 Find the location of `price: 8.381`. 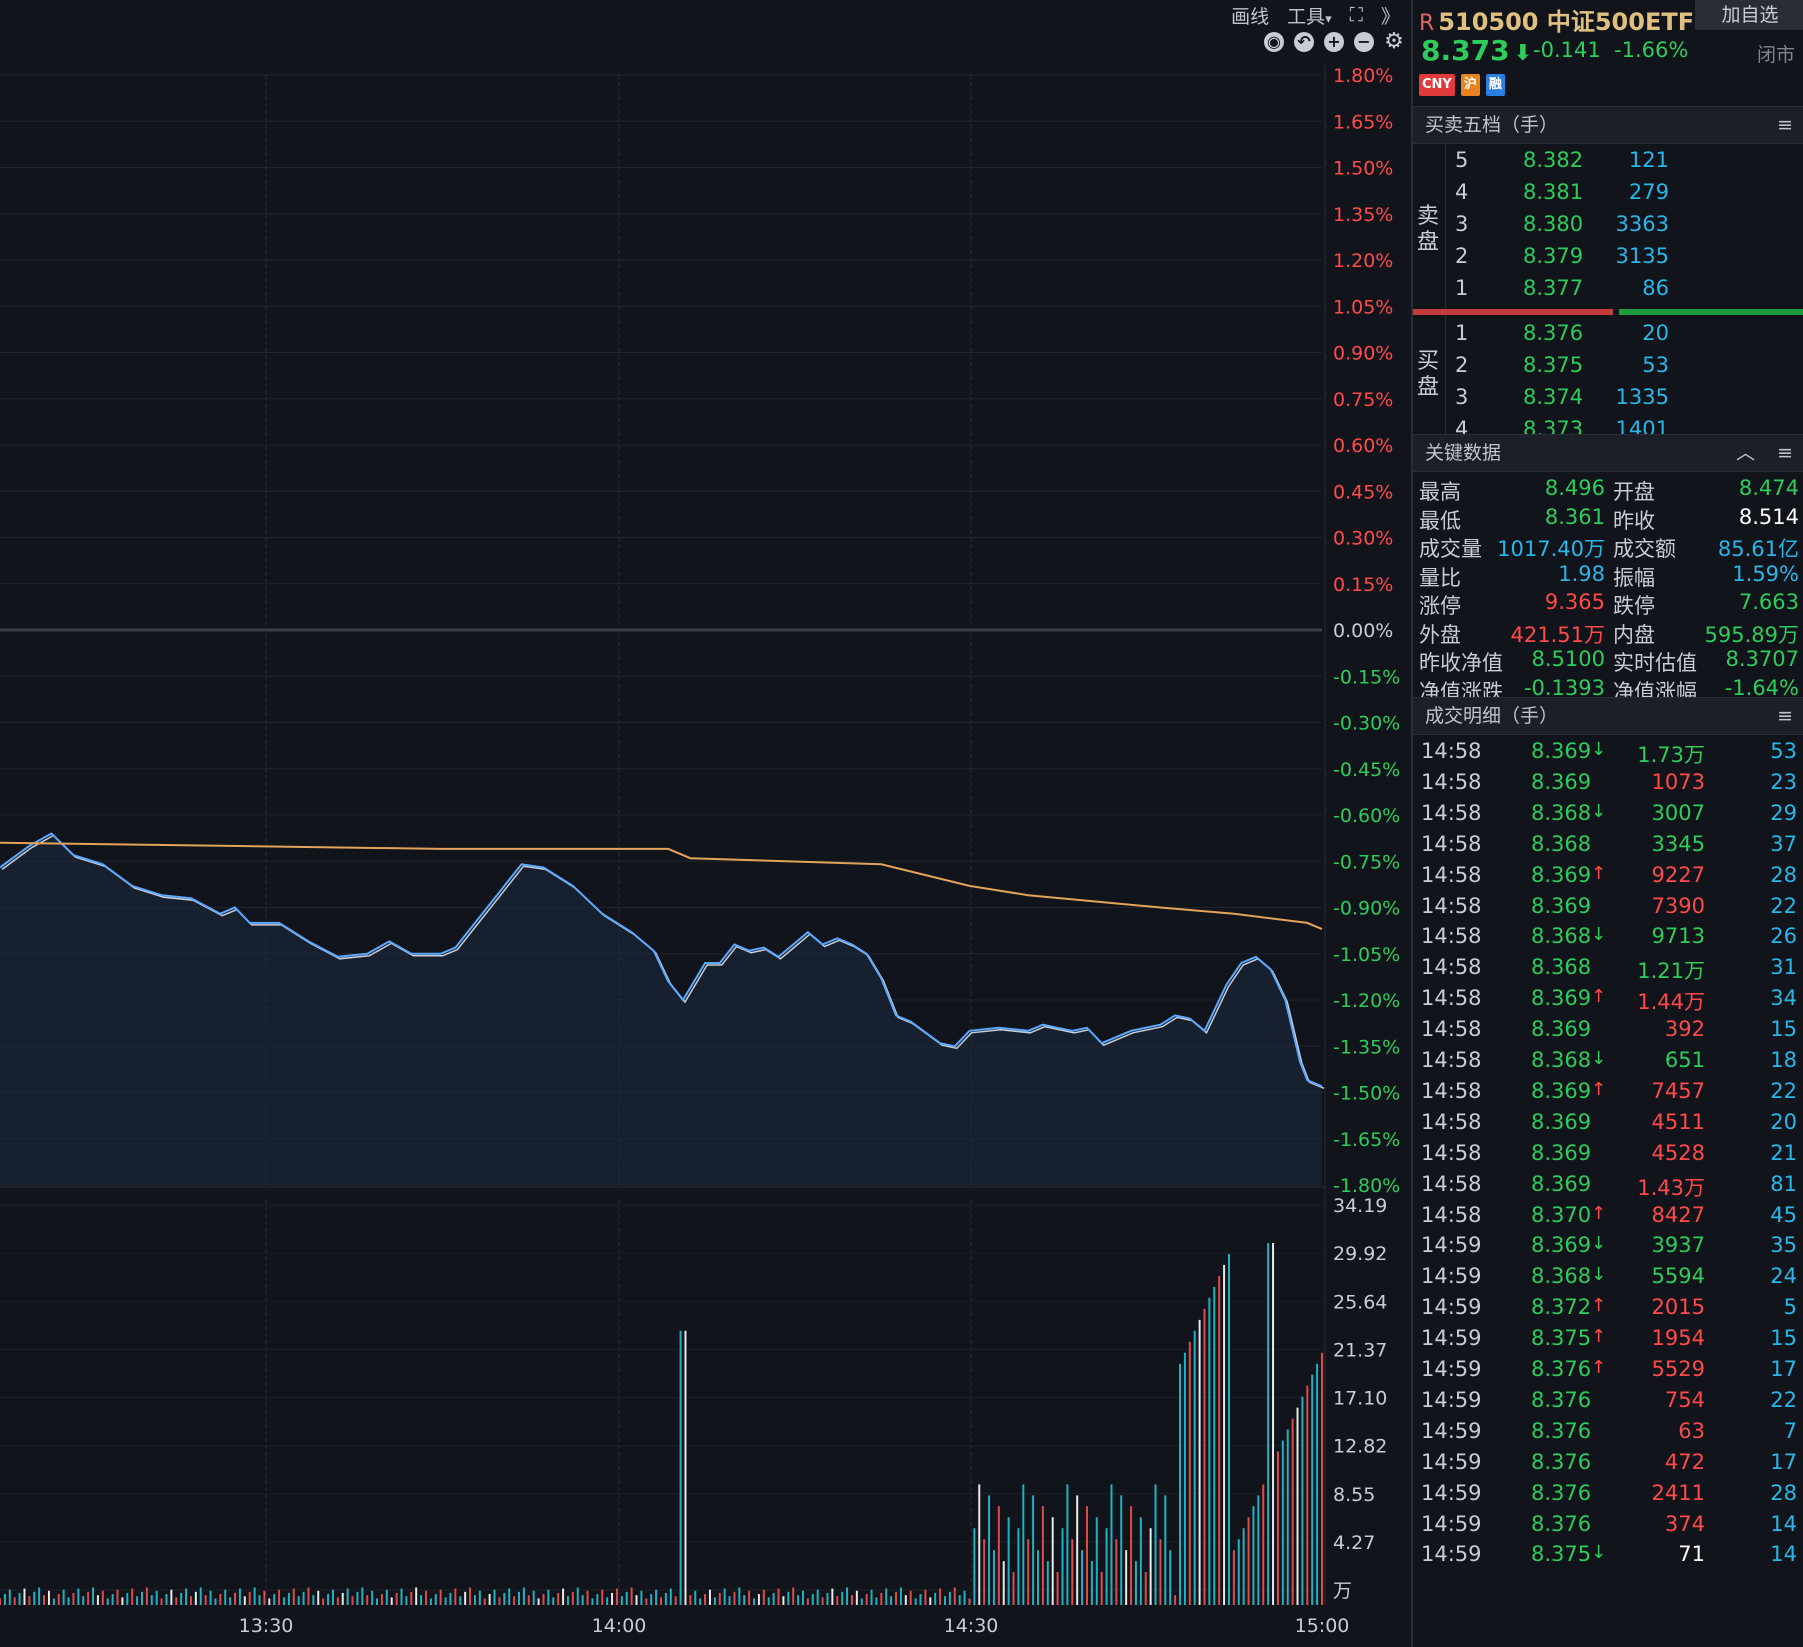

price: 8.381 is located at coordinates (1553, 192).